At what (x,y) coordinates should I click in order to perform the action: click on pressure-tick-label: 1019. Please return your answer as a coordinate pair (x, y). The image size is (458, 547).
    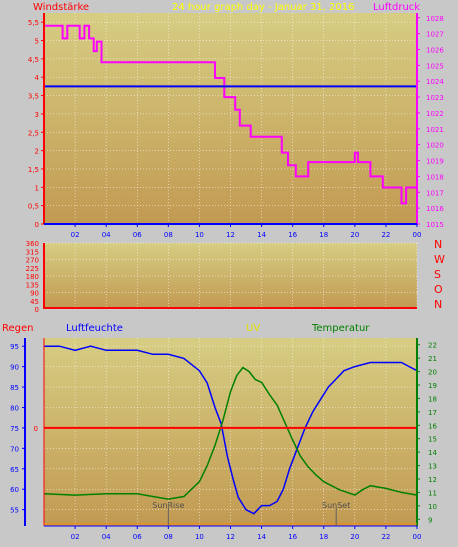
    Looking at the image, I should click on (435, 162).